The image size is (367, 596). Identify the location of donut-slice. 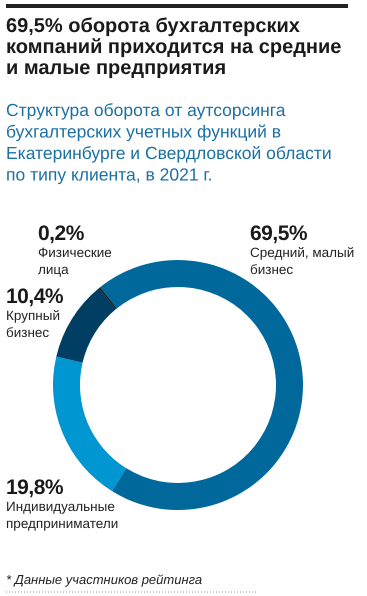
(107, 298).